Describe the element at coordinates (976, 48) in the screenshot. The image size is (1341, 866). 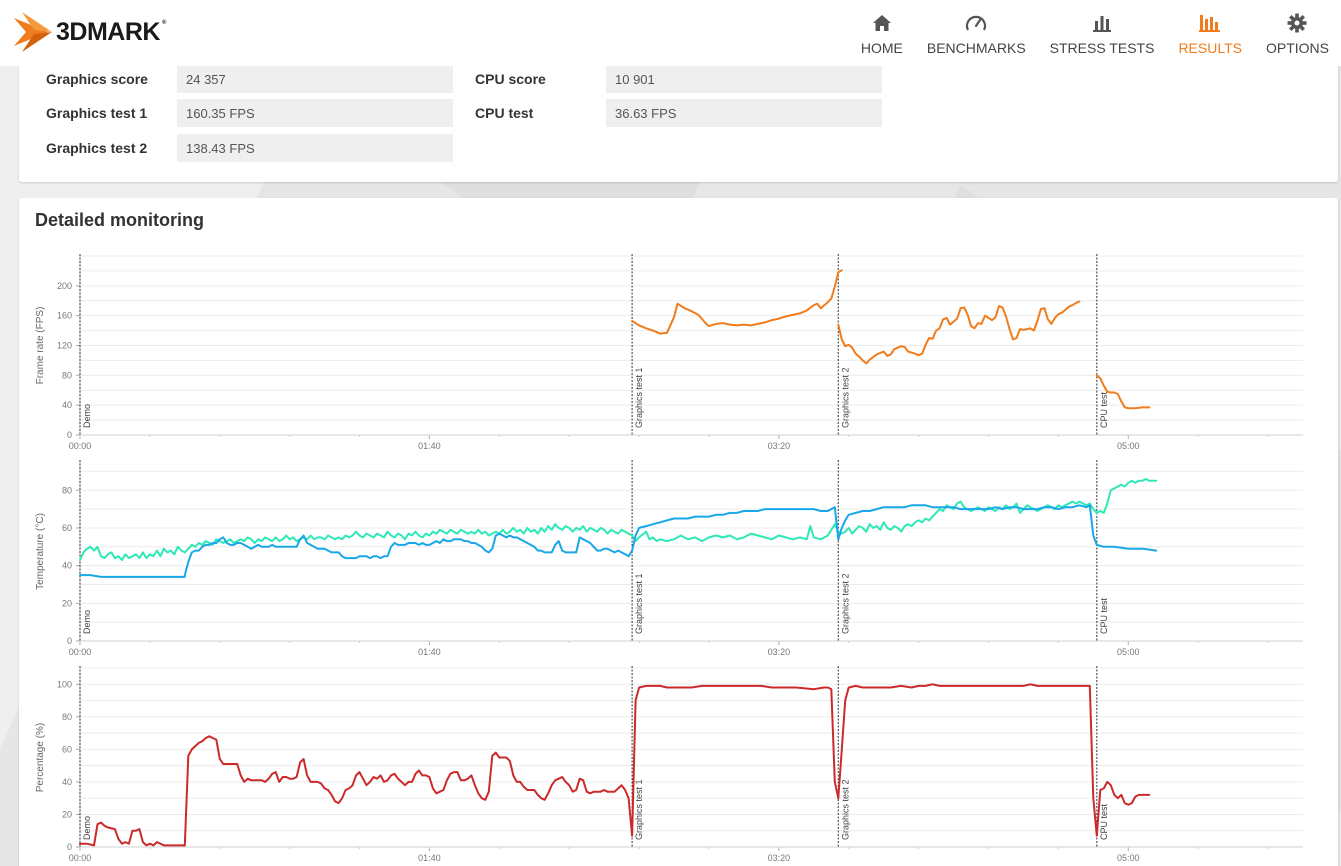
I see `nav-benchmarks-label: BENCHMARKS` at that location.